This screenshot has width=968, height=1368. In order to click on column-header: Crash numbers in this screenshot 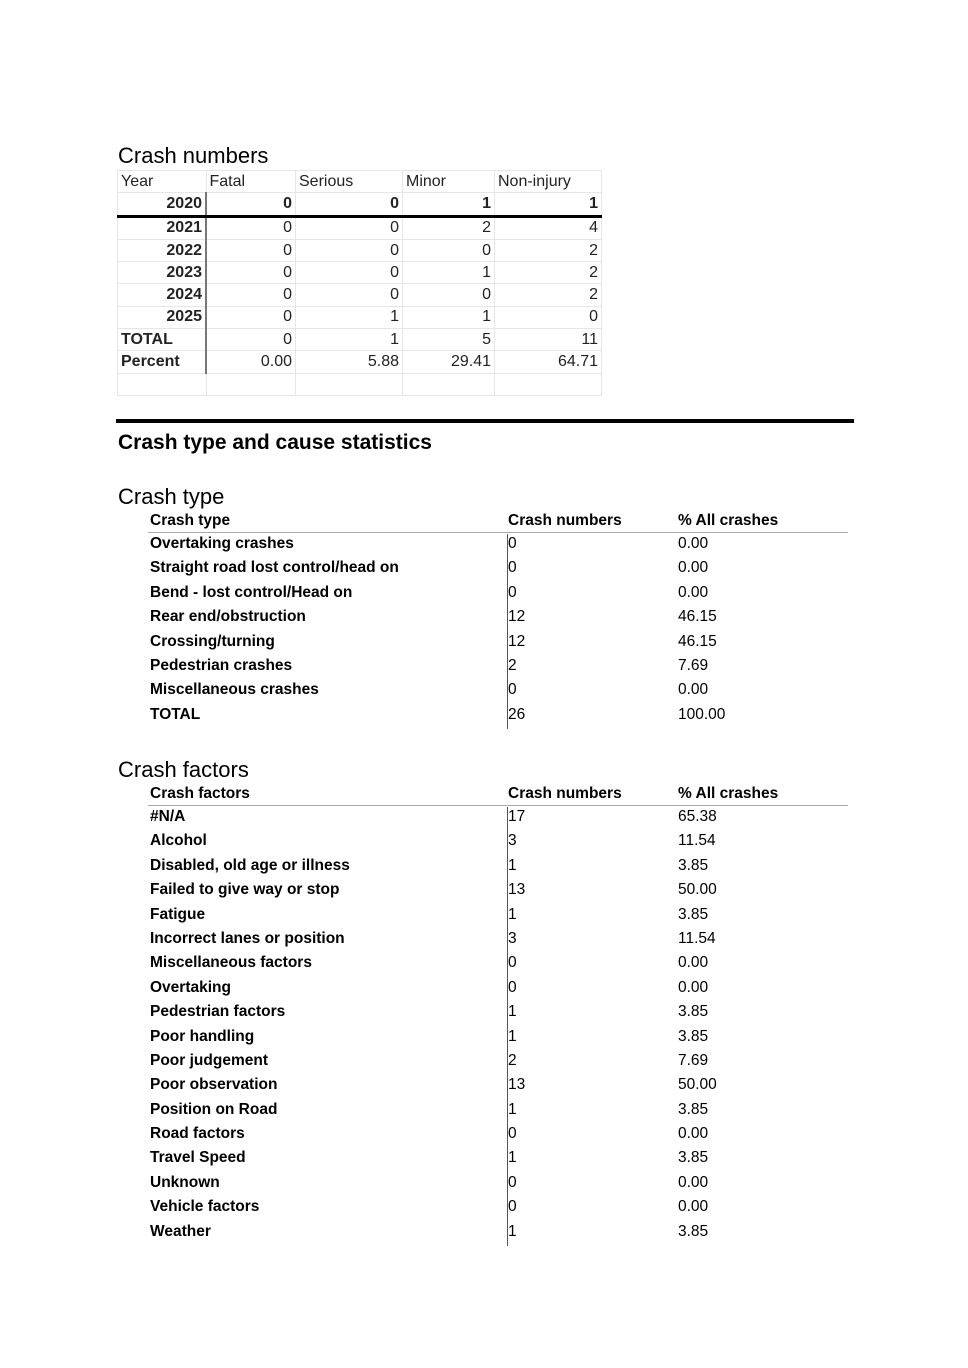, I will do `click(565, 520)`.